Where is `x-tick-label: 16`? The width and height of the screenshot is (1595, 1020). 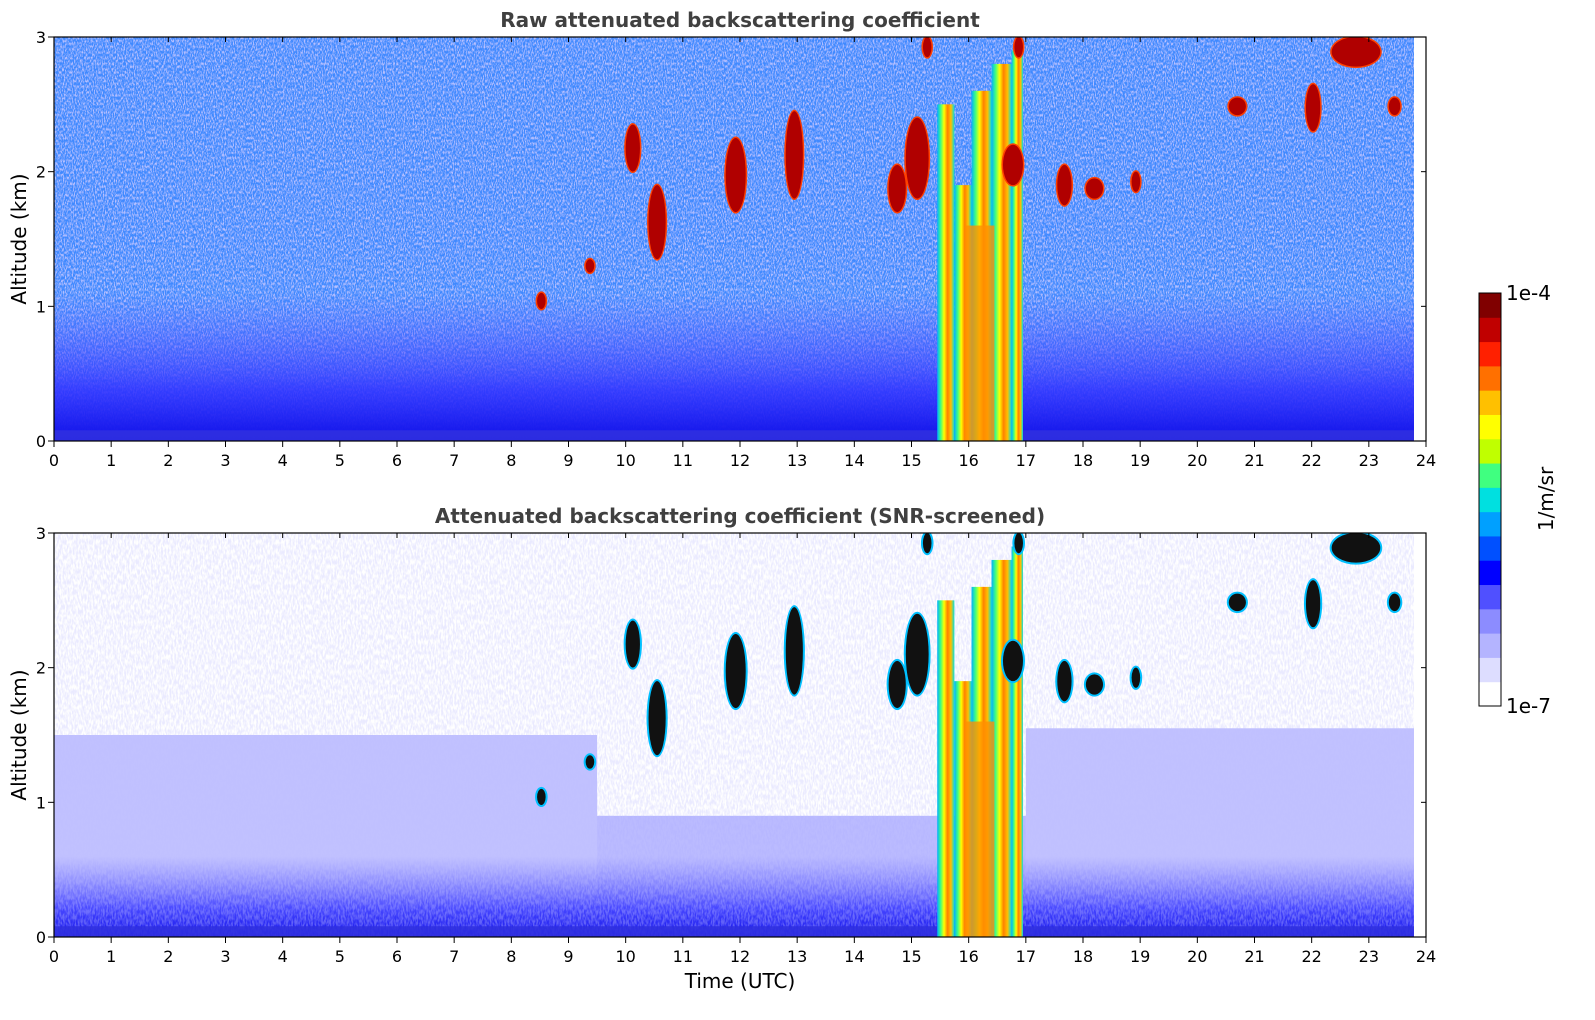
x-tick-label: 16 is located at coordinates (968, 460).